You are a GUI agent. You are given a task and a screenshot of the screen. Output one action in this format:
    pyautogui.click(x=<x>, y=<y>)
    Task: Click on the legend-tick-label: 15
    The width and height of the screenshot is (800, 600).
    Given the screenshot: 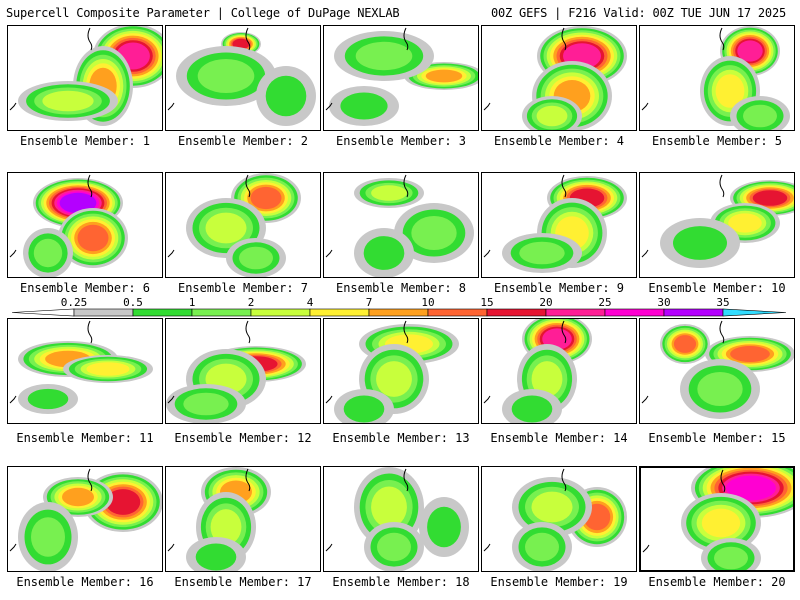 What is the action you would take?
    pyautogui.click(x=486, y=302)
    